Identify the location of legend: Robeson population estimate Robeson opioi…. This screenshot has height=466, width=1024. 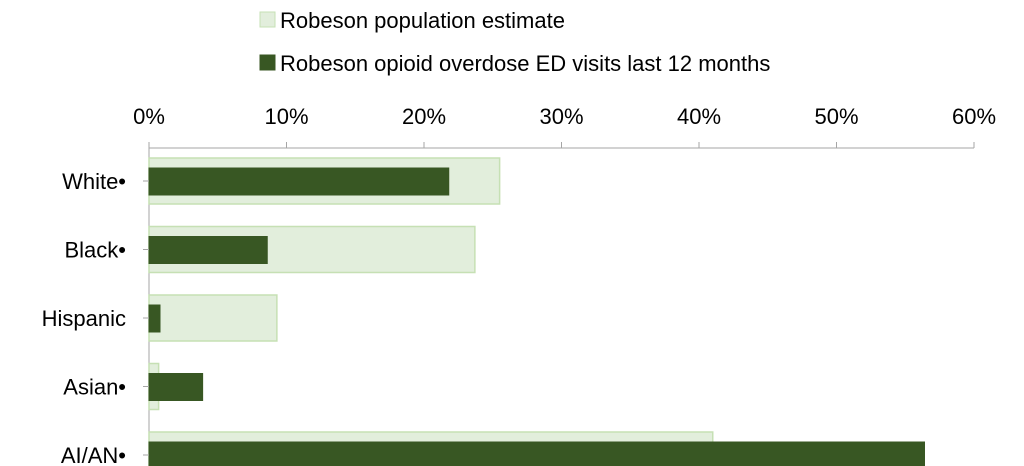
(514, 42).